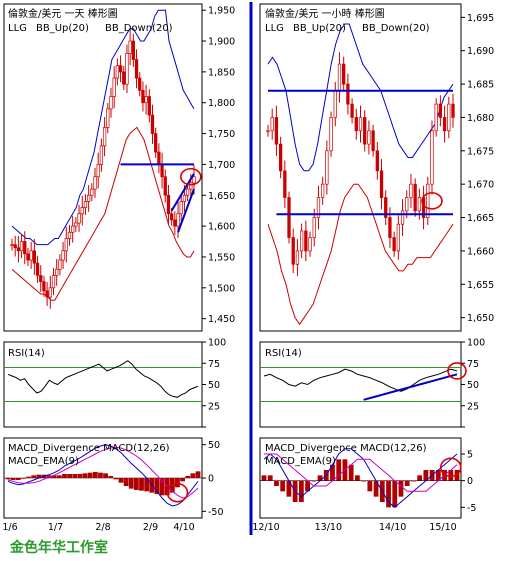  Describe the element at coordinates (473, 406) in the screenshot. I see `hourly-rsi-ytick-label: 25` at that location.